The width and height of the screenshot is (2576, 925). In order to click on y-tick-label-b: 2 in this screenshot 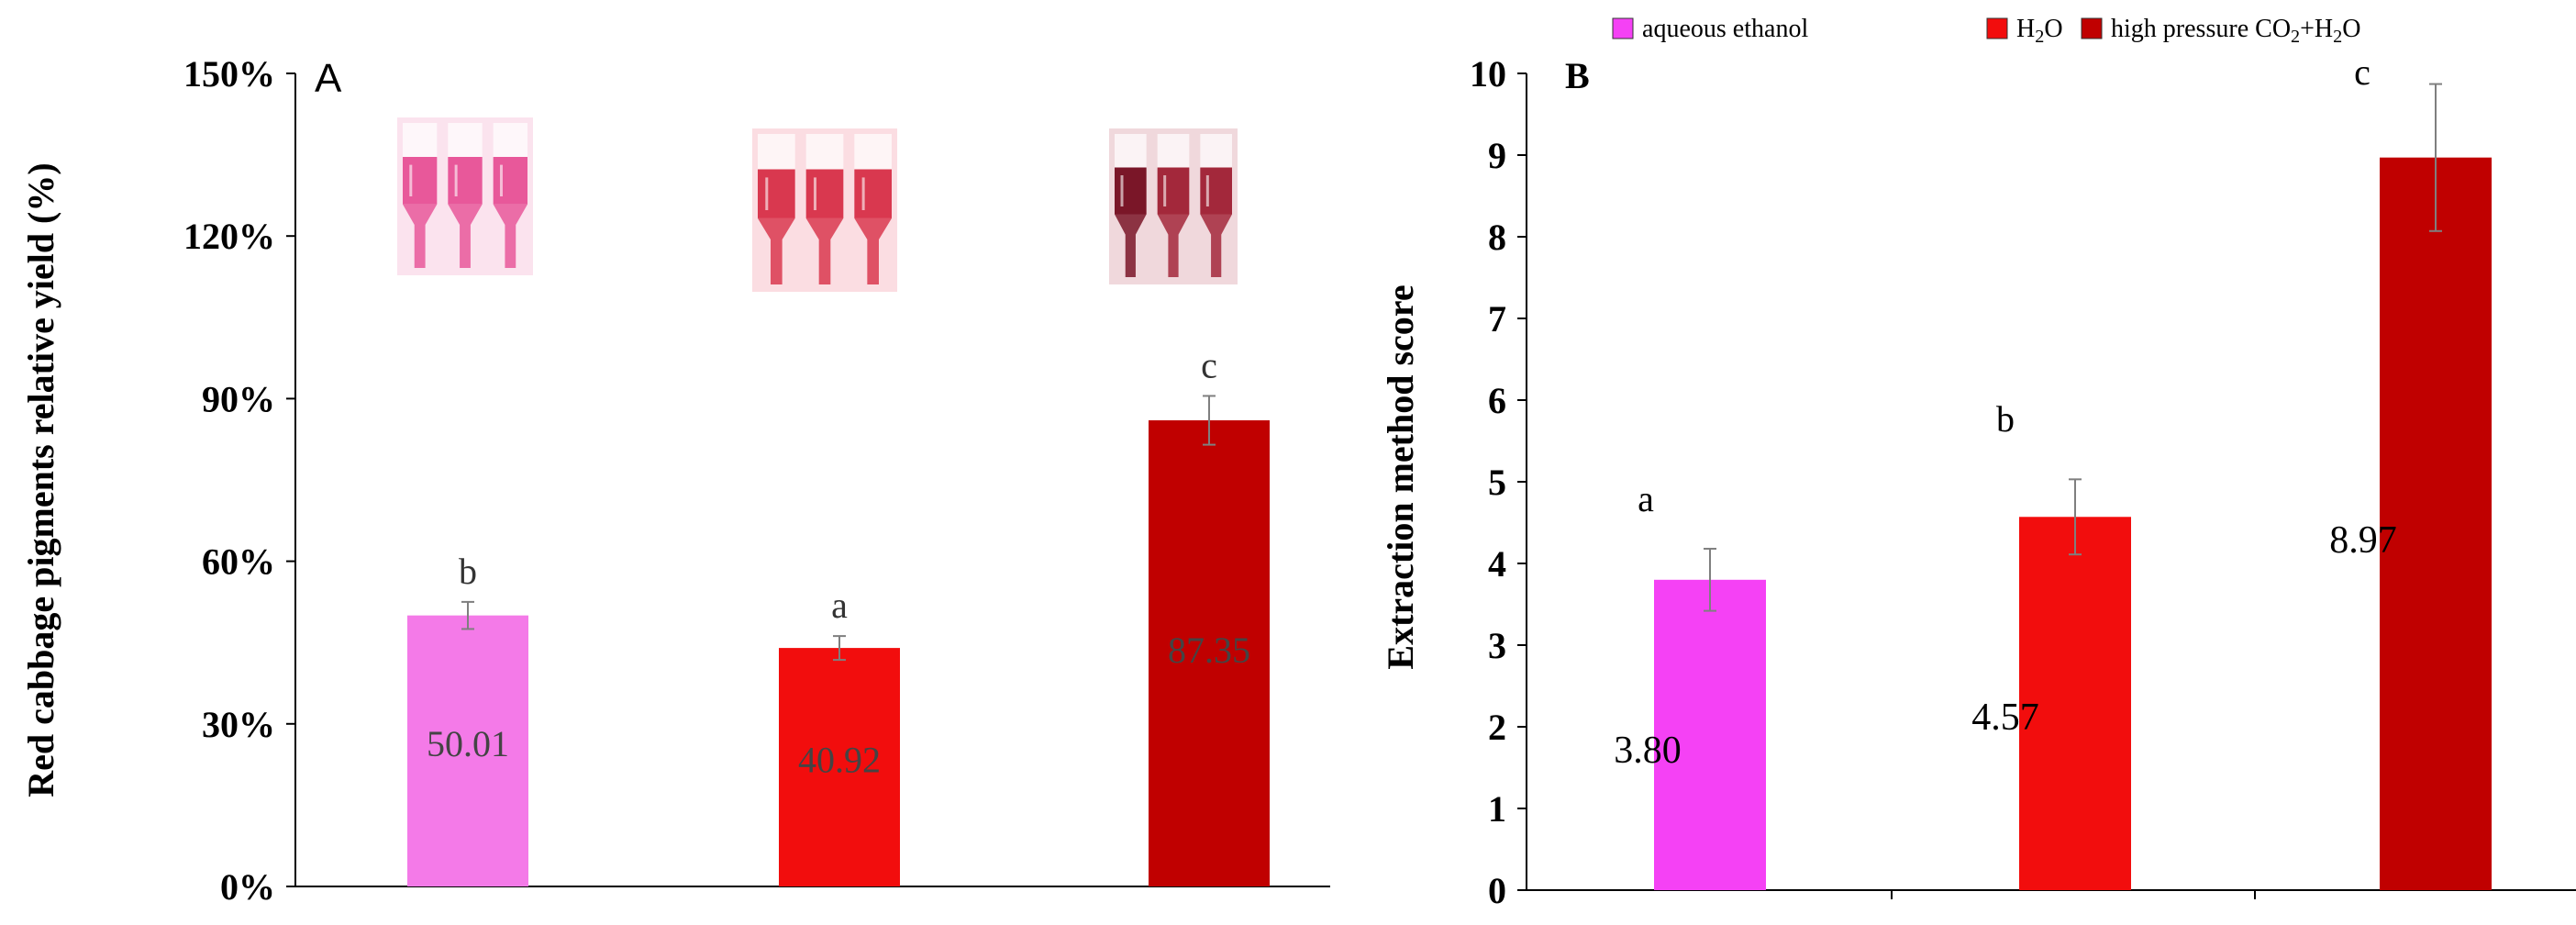, I will do `click(1497, 727)`.